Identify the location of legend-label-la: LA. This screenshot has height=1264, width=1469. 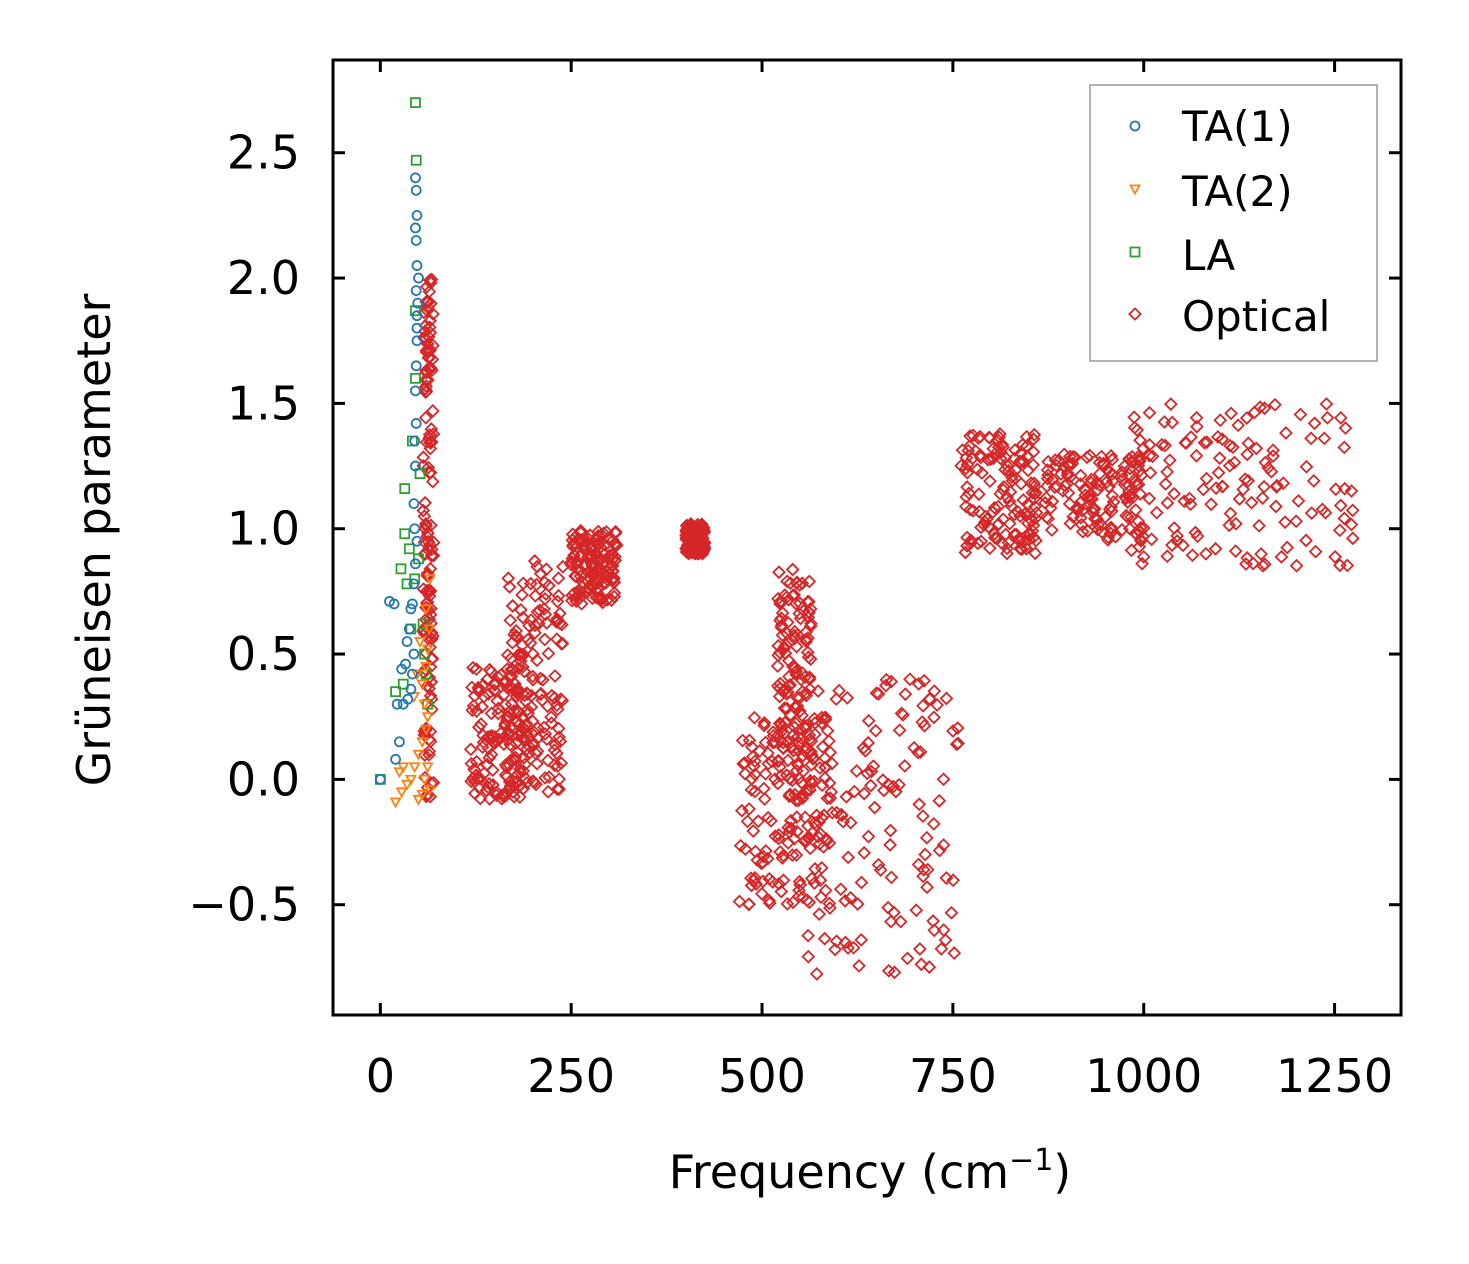
(1208, 255).